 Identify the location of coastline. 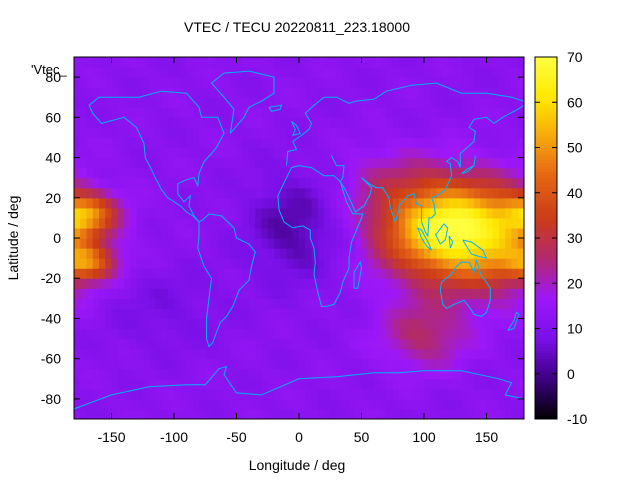
(320, 236).